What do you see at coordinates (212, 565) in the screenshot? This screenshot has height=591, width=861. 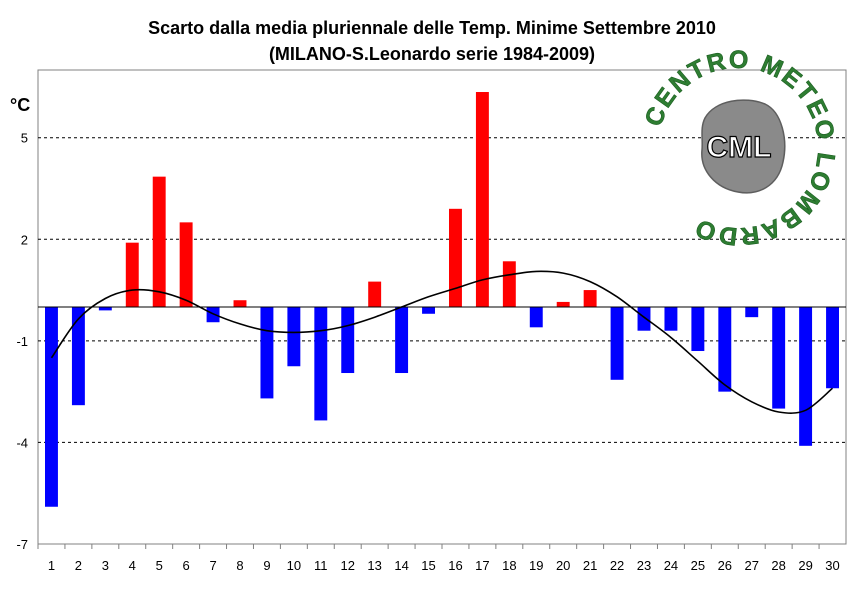 I see `x-tick-label: 7` at bounding box center [212, 565].